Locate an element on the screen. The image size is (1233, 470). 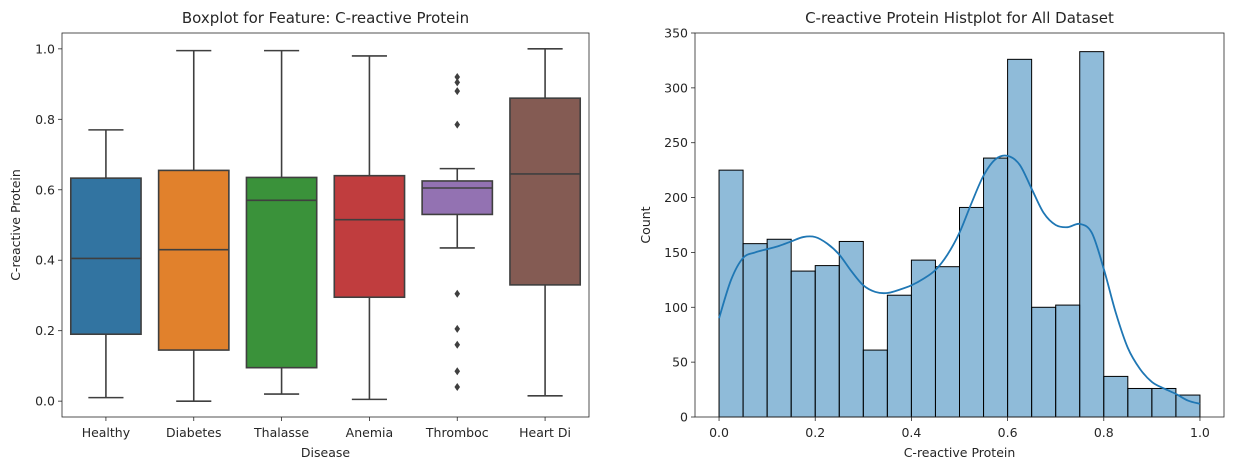
boxplot-x-tick-label: Thromboc is located at coordinates (457, 432).